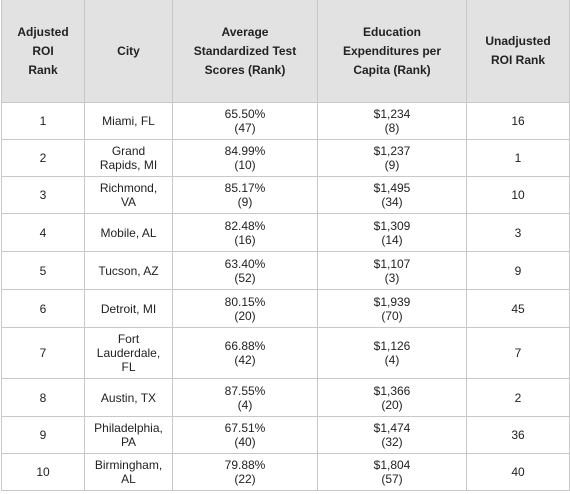 The height and width of the screenshot is (494, 570). Describe the element at coordinates (518, 51) in the screenshot. I see `header-unadjusted-roi-rank: Unadjusted ROI Rank` at that location.